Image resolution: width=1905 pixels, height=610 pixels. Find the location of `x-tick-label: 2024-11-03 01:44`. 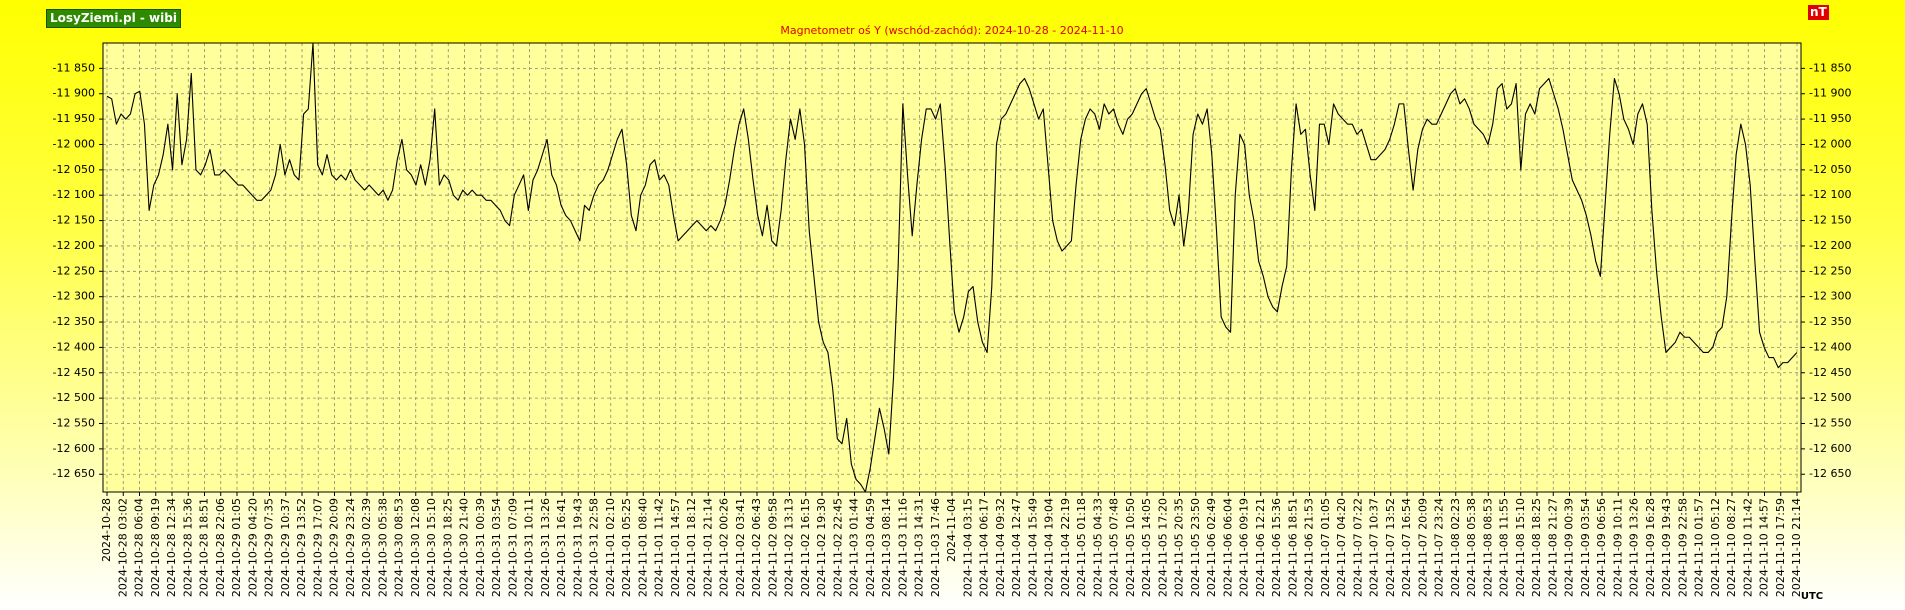

x-tick-label: 2024-11-03 01:44 is located at coordinates (854, 547).